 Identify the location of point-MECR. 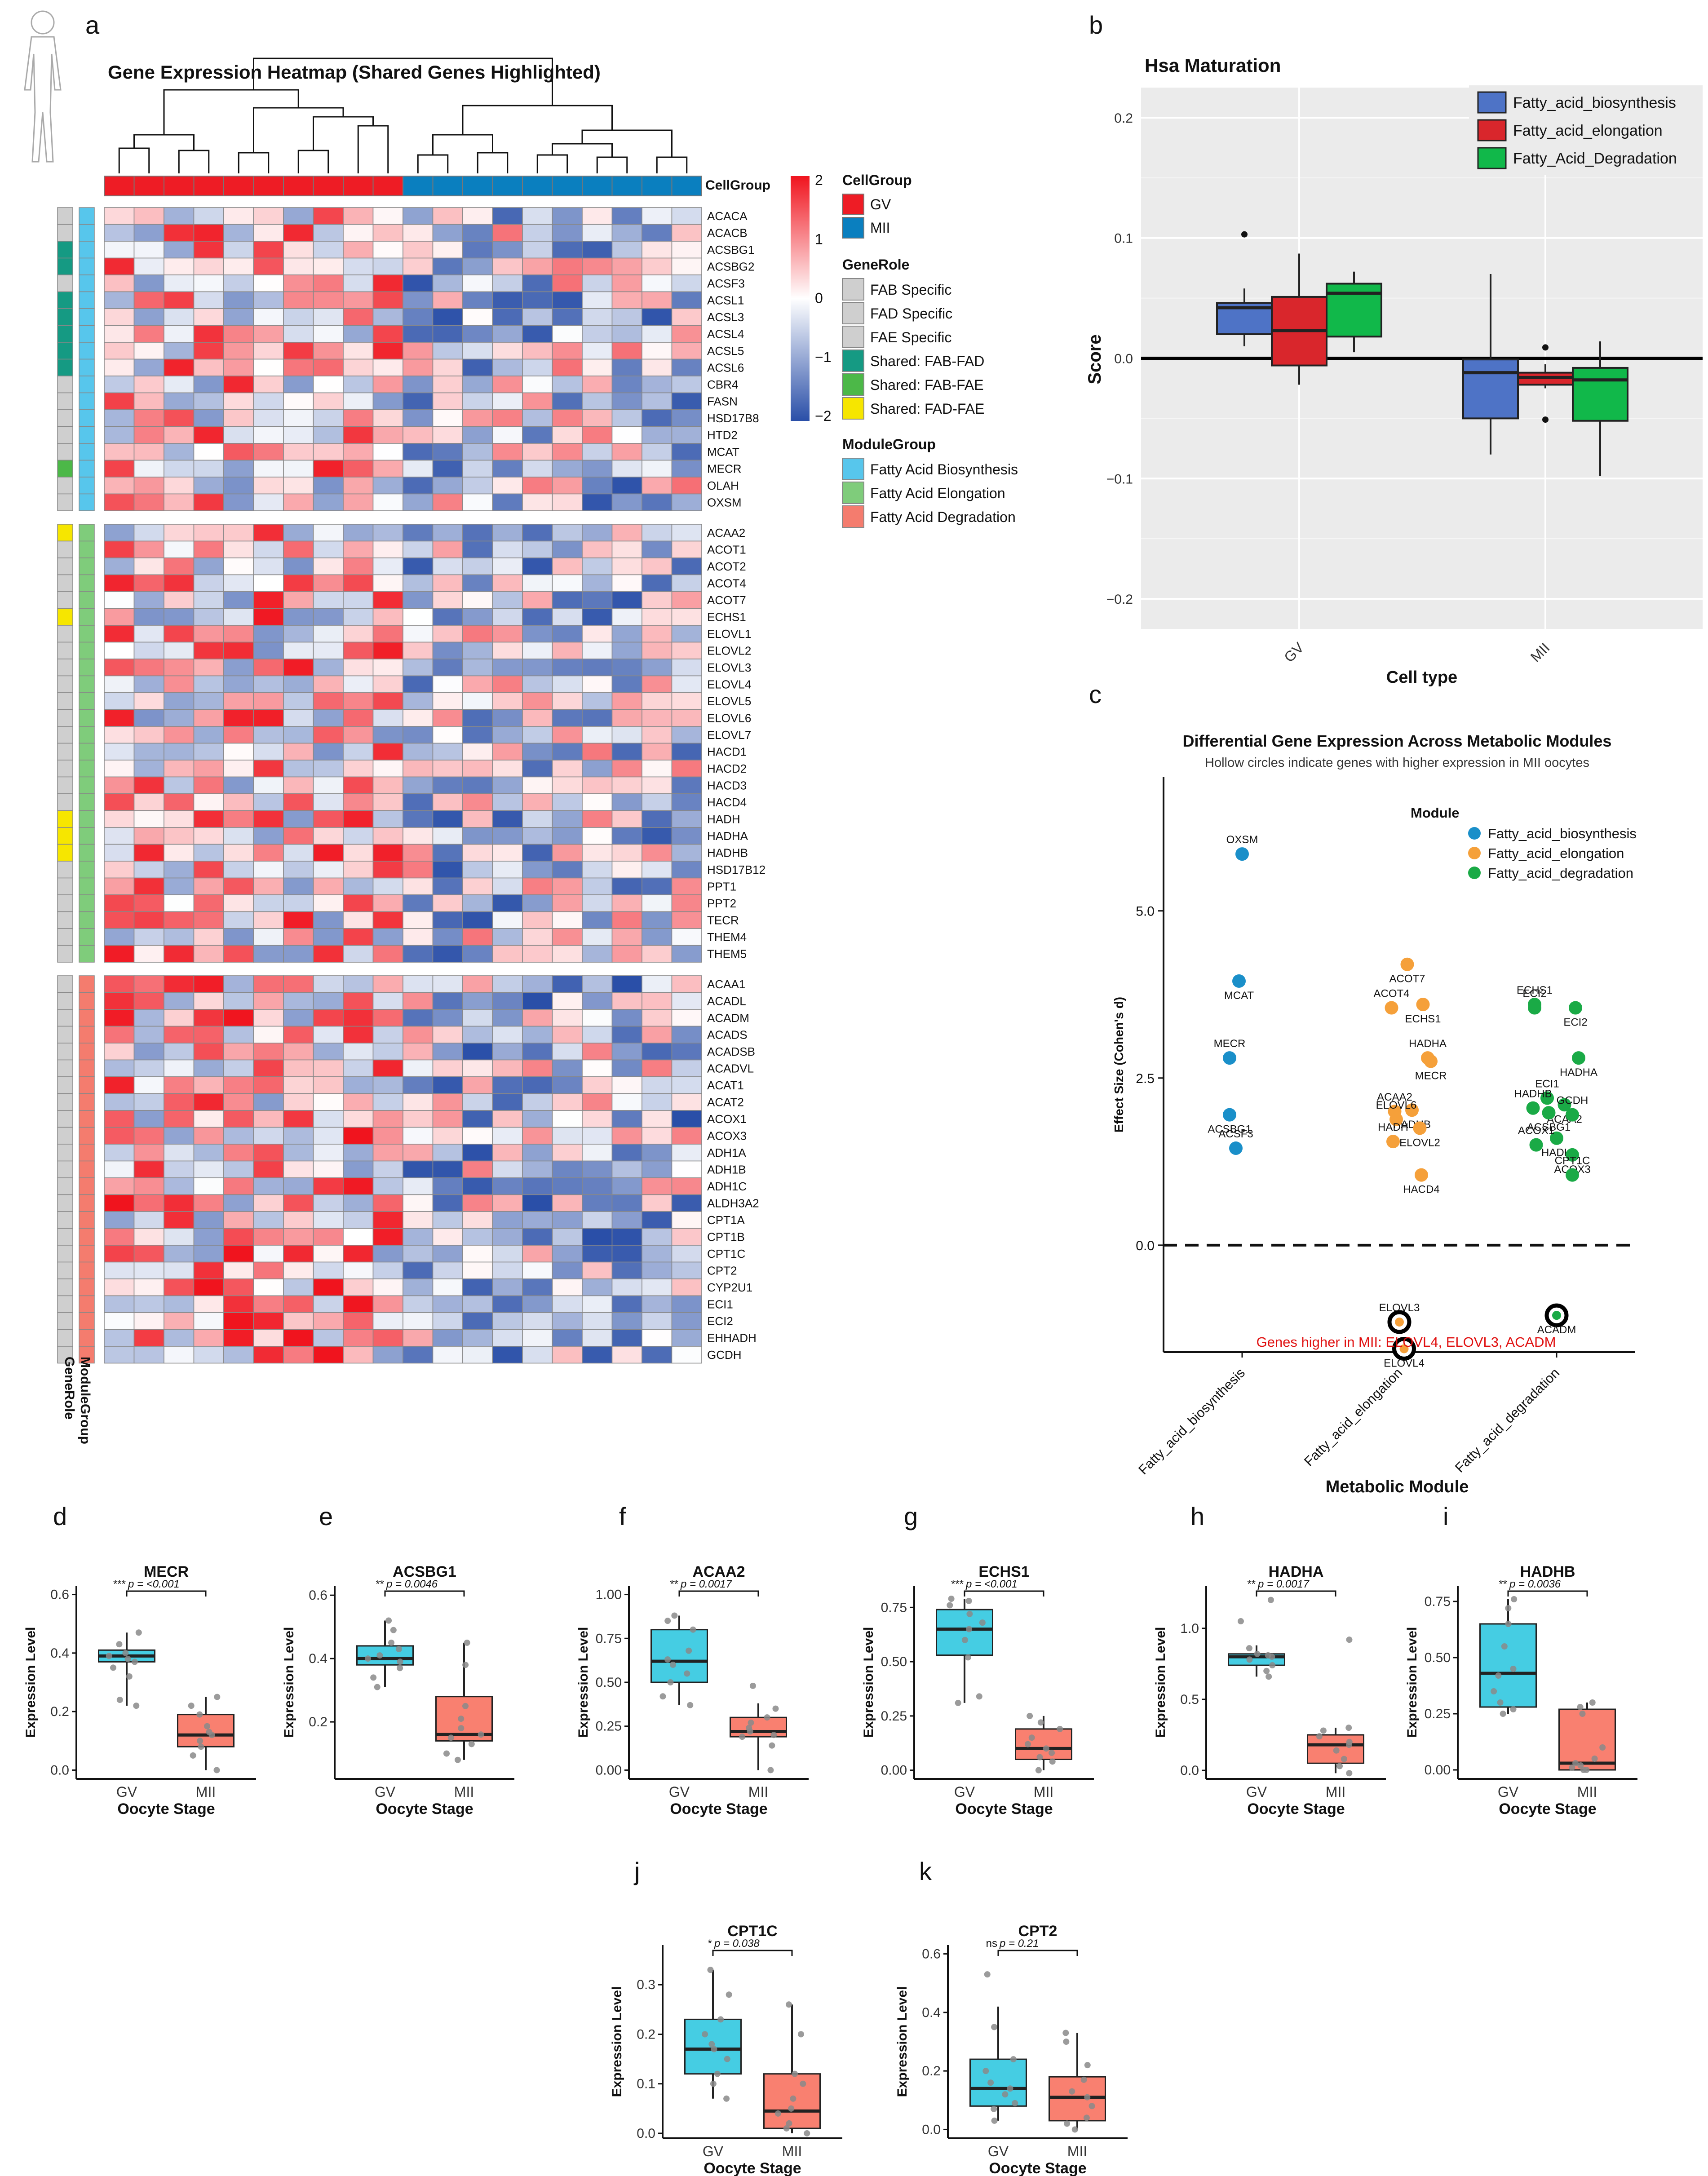
(1229, 1058).